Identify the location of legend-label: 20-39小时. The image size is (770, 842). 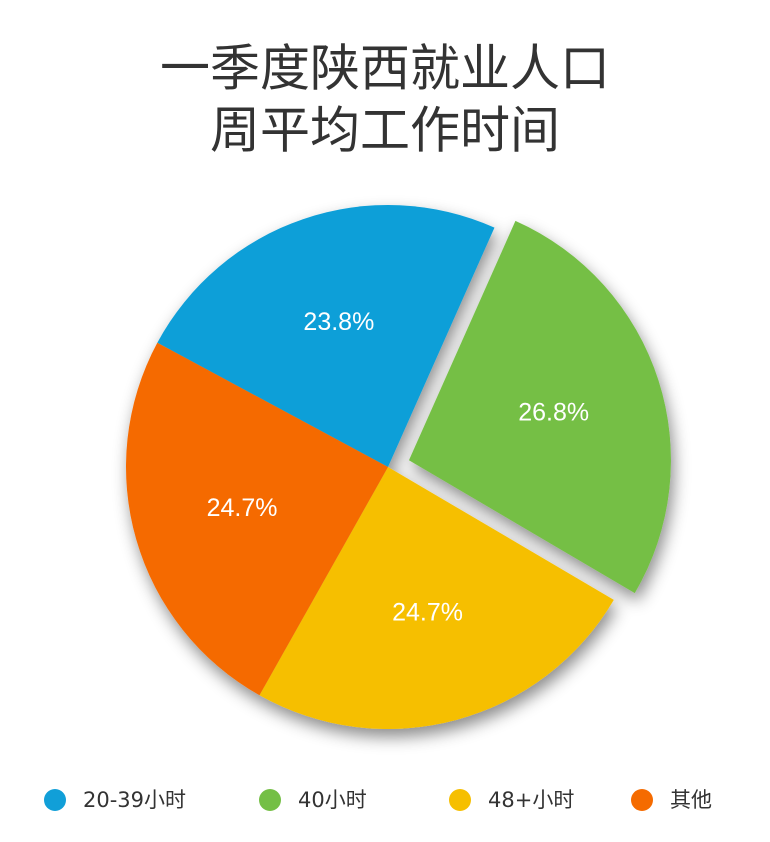
(134, 800).